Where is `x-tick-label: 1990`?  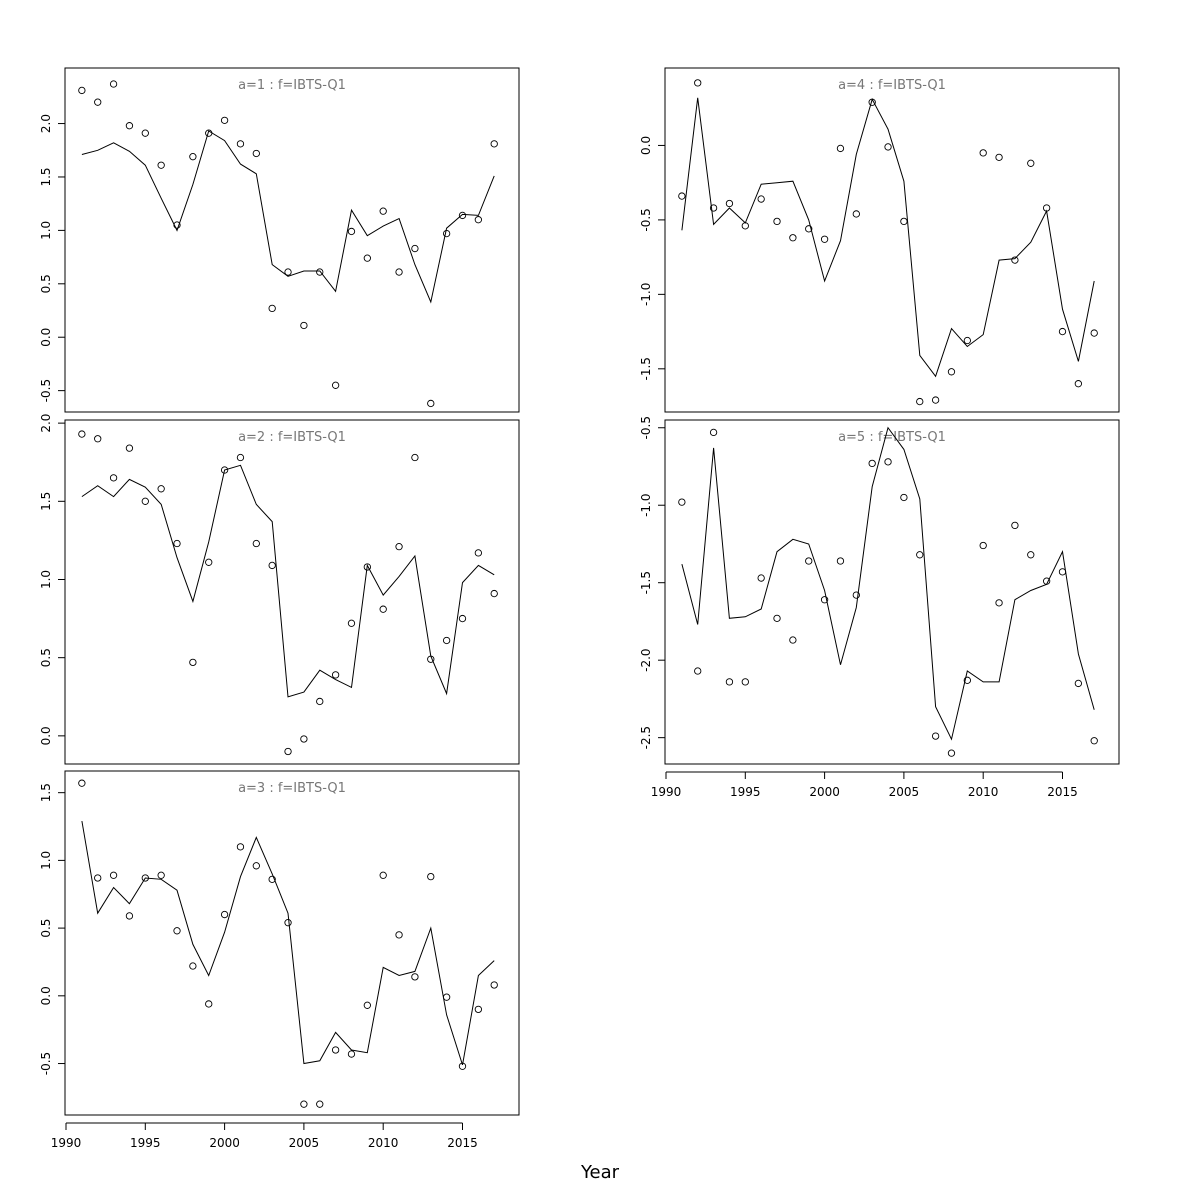 x-tick-label: 1990 is located at coordinates (666, 792).